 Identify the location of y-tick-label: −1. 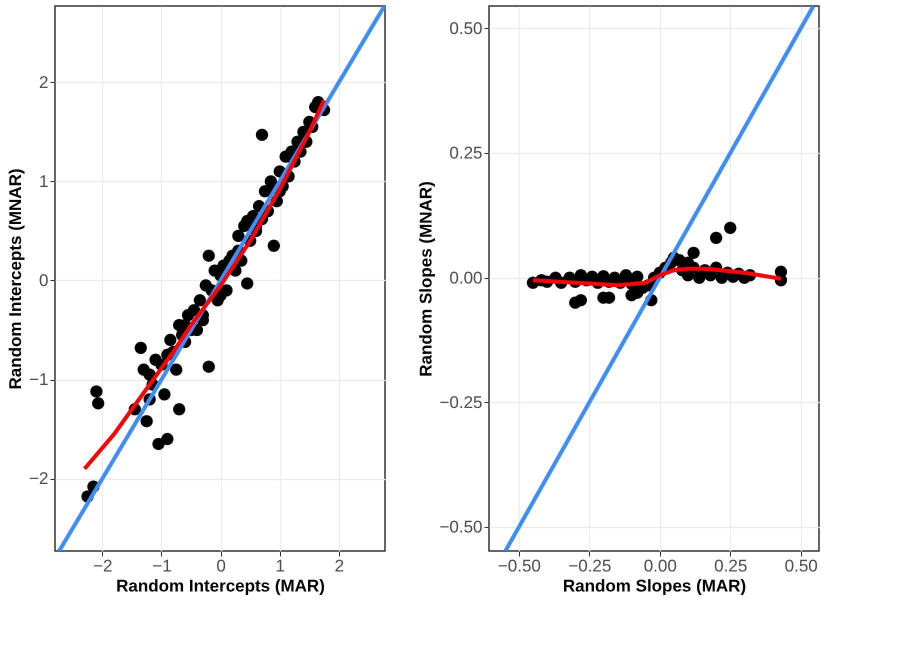
(38, 380).